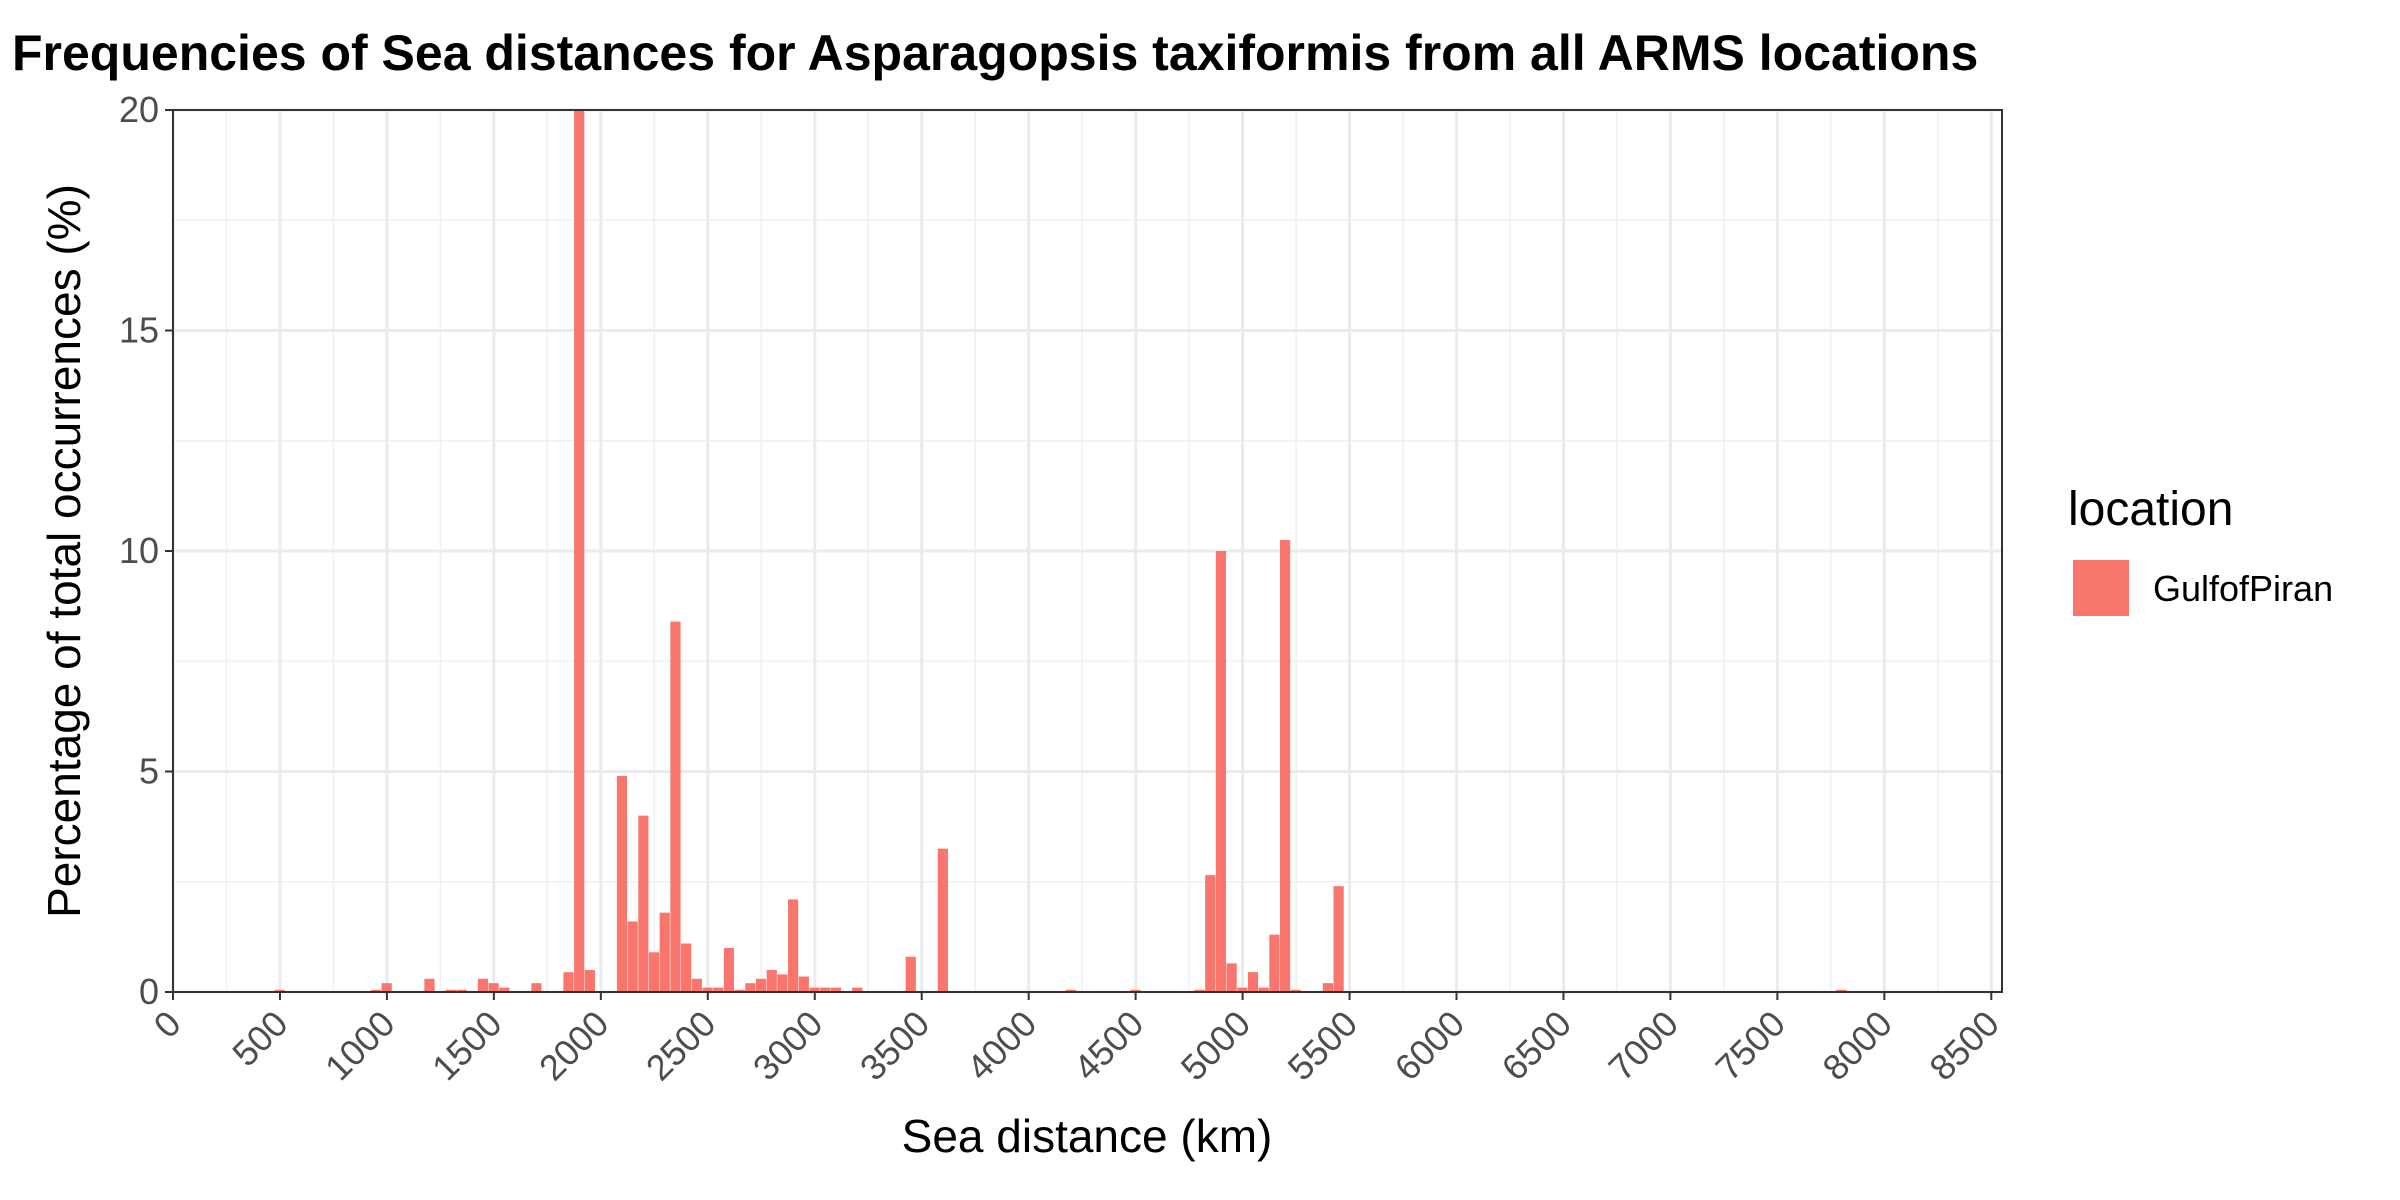 The image size is (2400, 1200). What do you see at coordinates (167, 1024) in the screenshot?
I see `x-tick-label: 0` at bounding box center [167, 1024].